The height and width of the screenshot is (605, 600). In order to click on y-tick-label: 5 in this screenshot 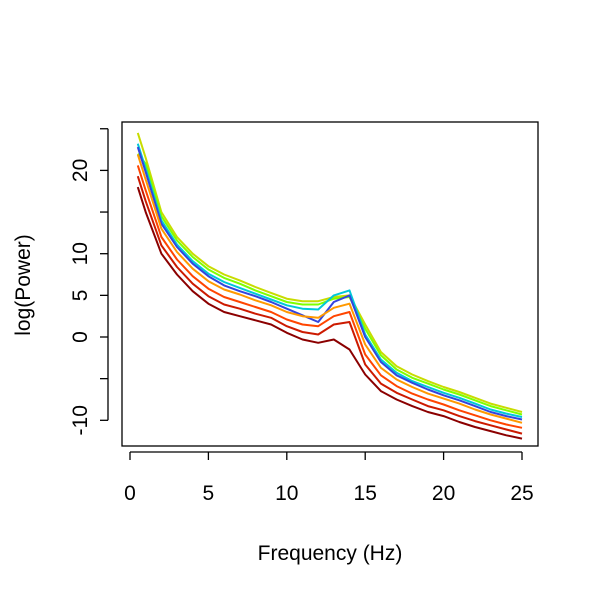, I will do `click(80, 296)`.